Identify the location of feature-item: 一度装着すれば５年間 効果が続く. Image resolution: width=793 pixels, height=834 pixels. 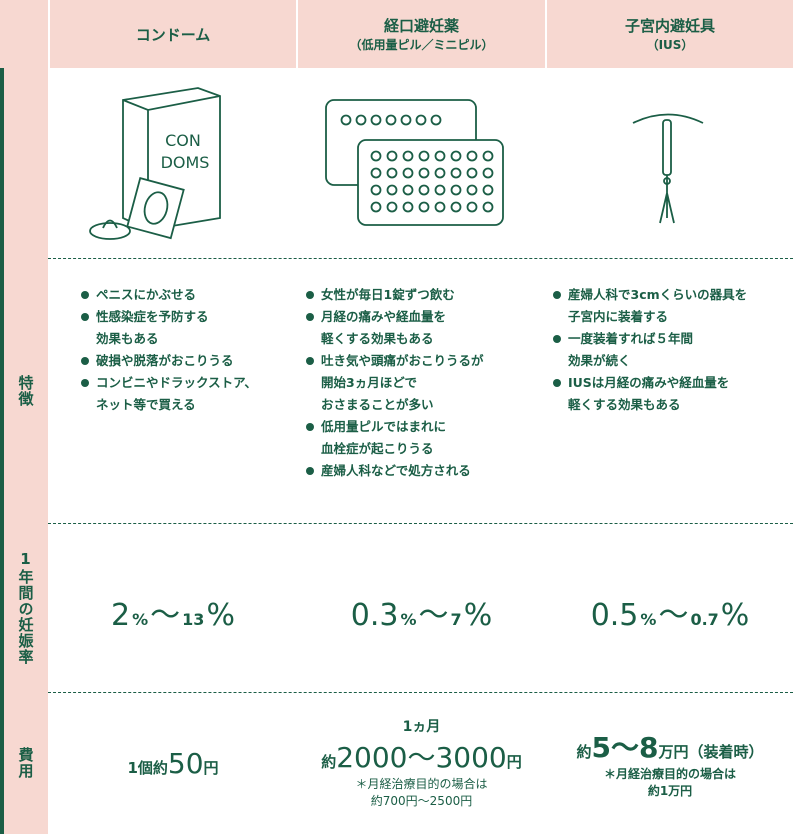
(672, 350).